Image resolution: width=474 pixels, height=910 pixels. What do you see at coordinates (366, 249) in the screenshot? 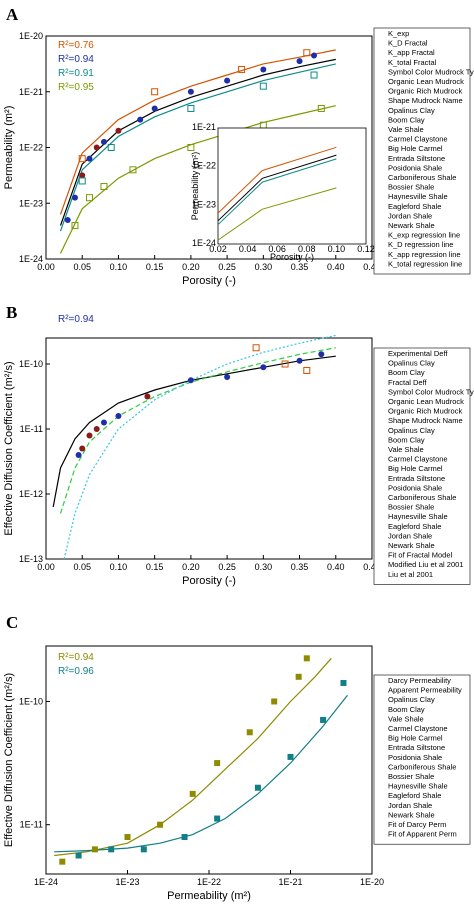
I see `inset-x-tick-label: 0.12` at bounding box center [366, 249].